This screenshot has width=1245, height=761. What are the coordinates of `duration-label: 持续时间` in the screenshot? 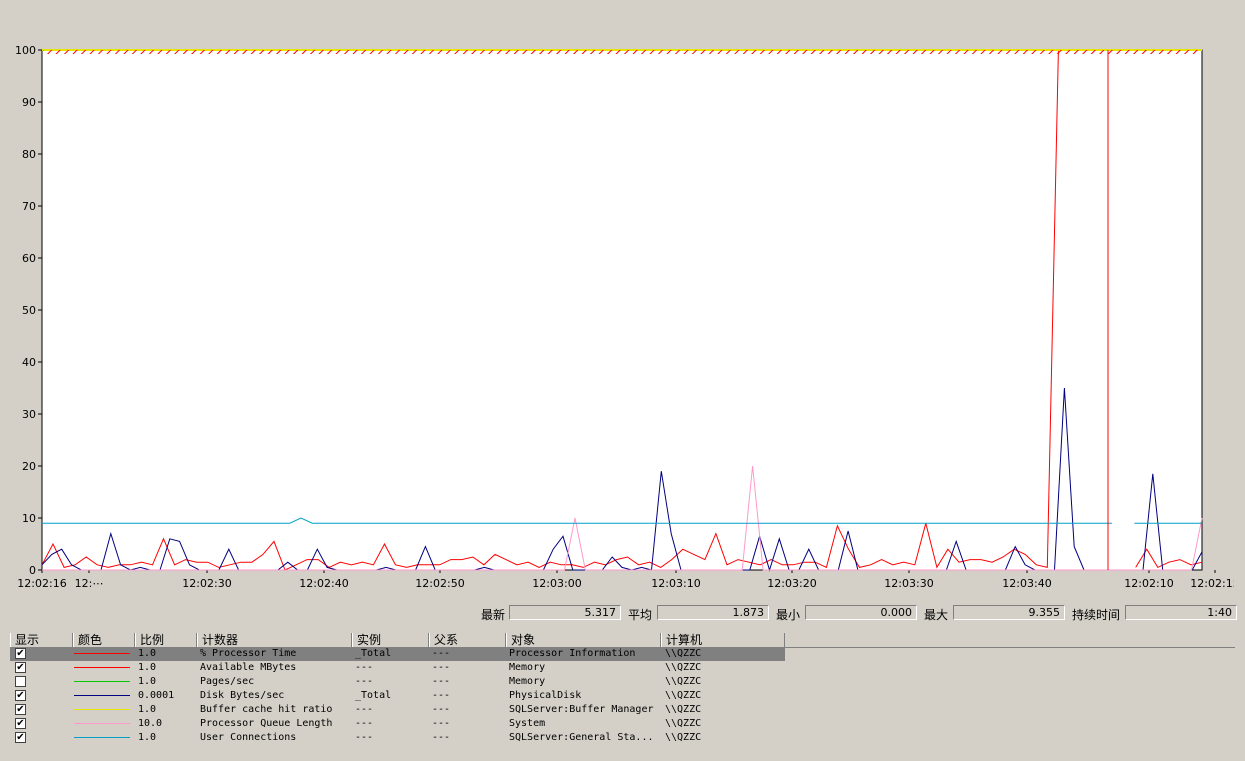 It's located at (1096, 615).